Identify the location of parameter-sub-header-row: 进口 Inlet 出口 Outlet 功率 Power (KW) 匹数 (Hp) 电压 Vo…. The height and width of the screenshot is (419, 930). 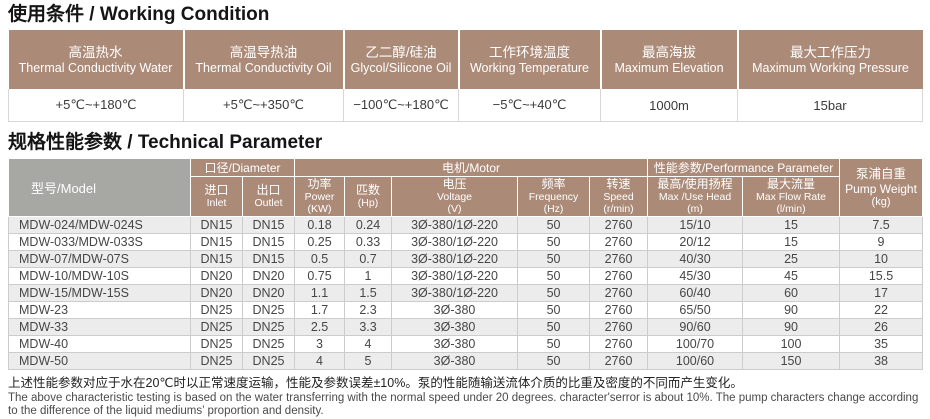
(466, 196).